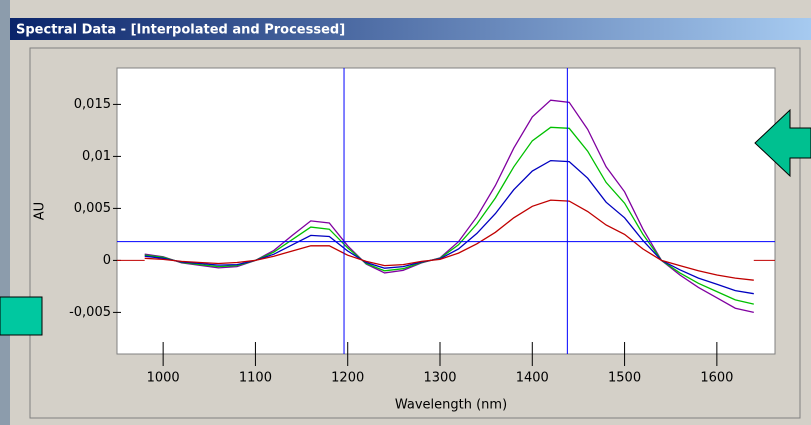 Image resolution: width=811 pixels, height=425 pixels. What do you see at coordinates (410, 29) in the screenshot?
I see `title-bar` at bounding box center [410, 29].